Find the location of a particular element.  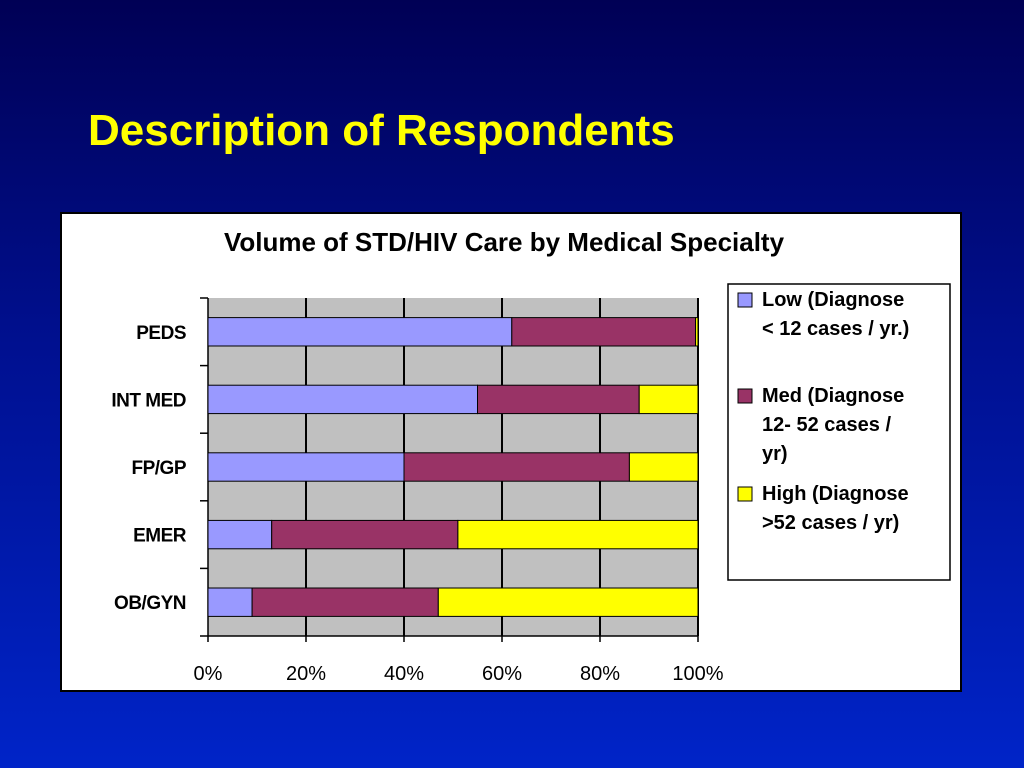

legend-label: High (Diagnose is located at coordinates (835, 494).